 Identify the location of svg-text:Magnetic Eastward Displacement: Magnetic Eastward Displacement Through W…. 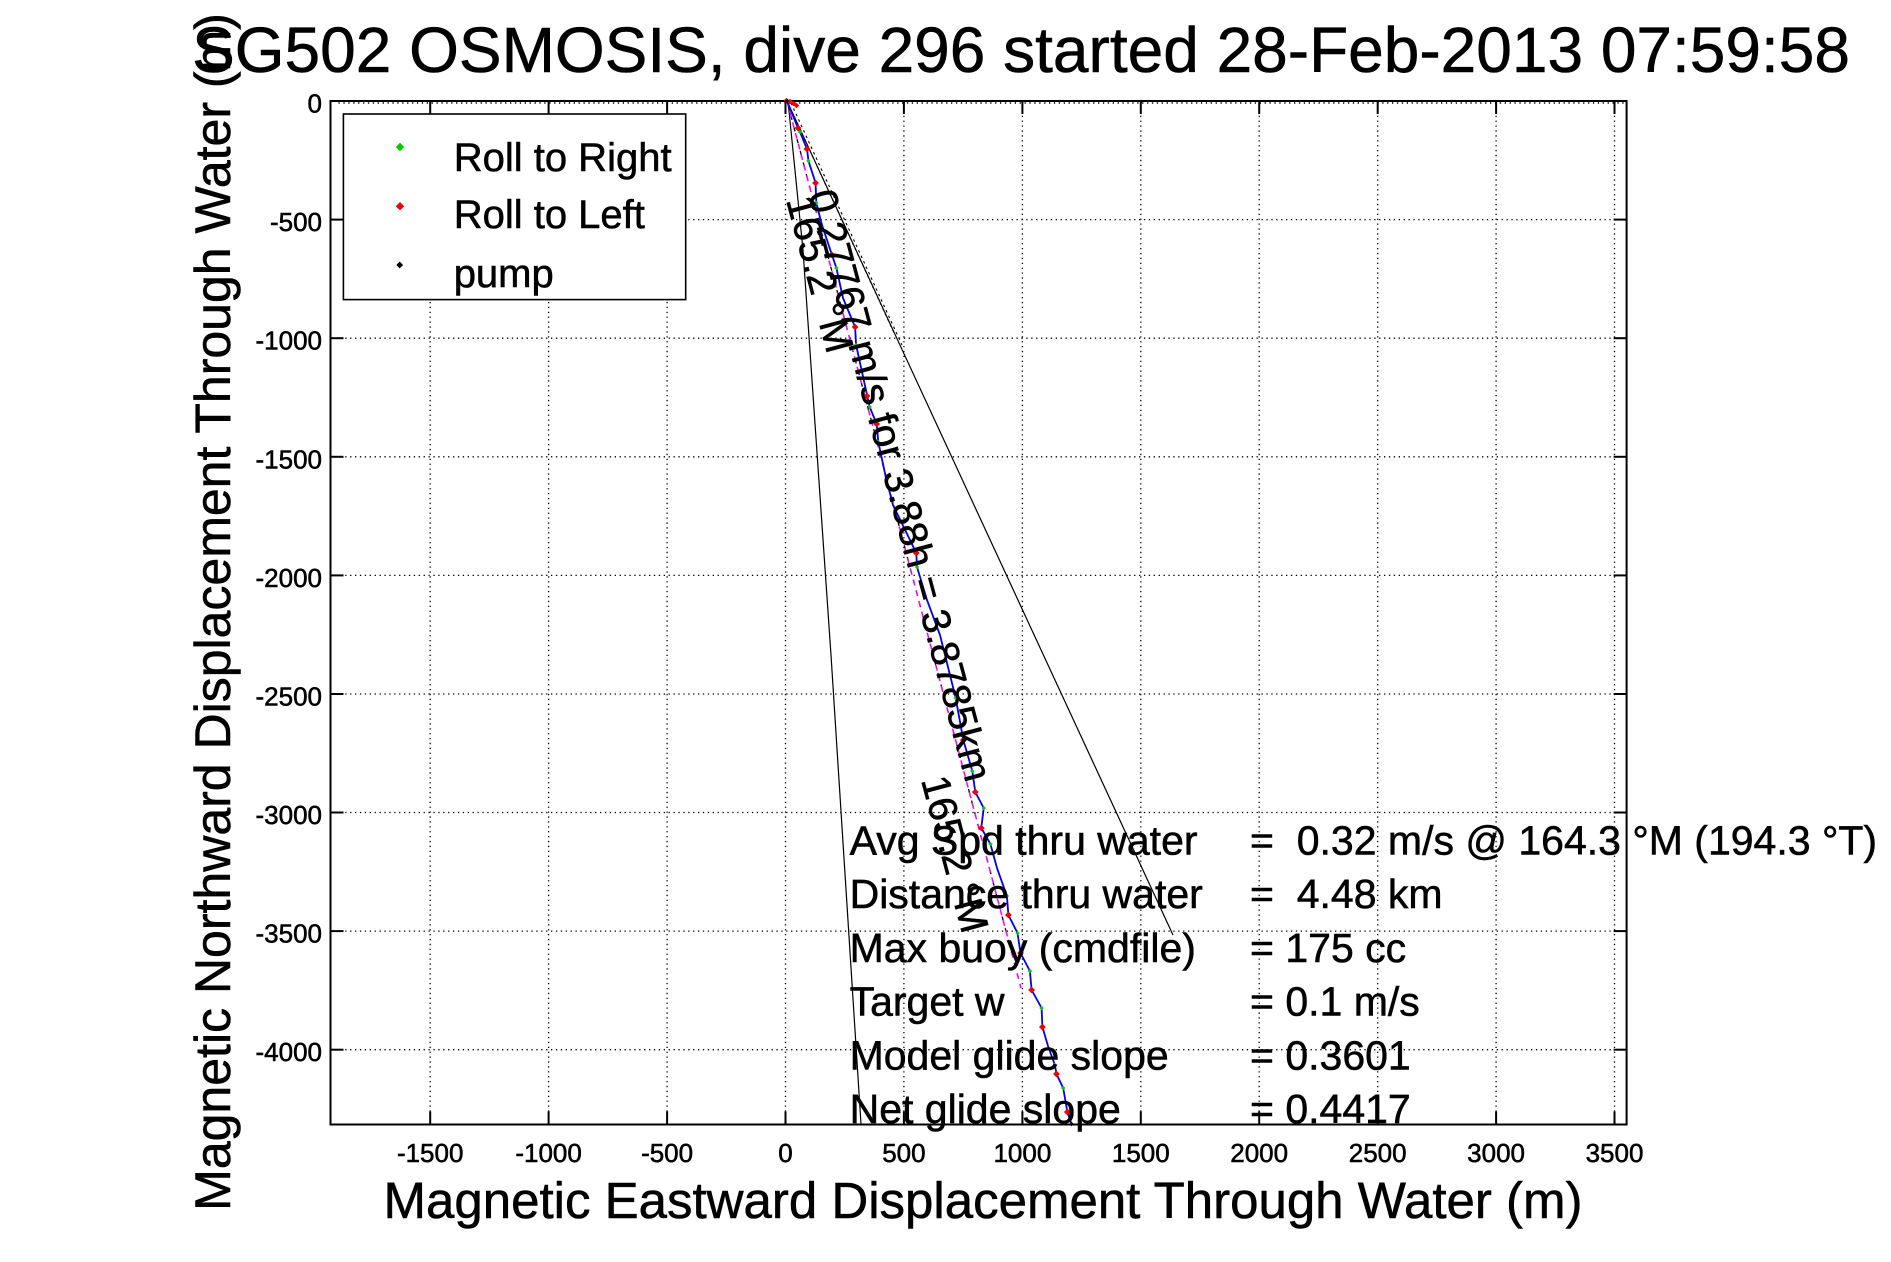
(983, 1200).